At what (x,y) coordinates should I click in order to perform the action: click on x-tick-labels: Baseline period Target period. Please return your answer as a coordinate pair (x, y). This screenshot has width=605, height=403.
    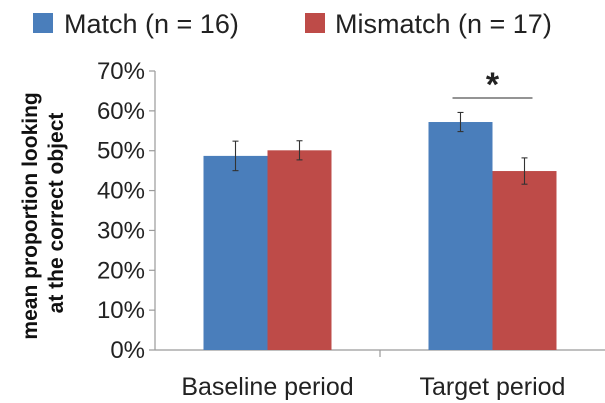
    Looking at the image, I should click on (373, 387).